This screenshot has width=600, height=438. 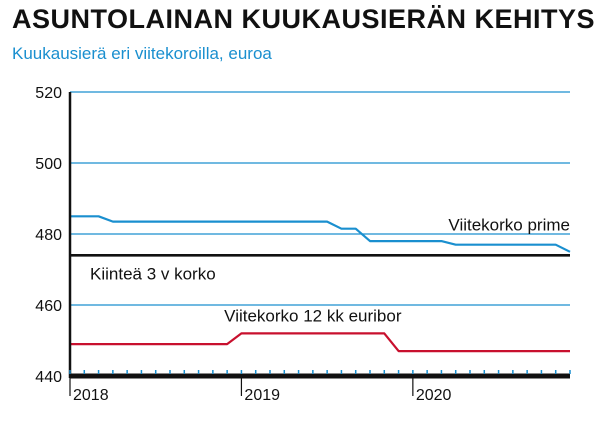 I want to click on y-tick-label: 480, so click(x=48, y=235).